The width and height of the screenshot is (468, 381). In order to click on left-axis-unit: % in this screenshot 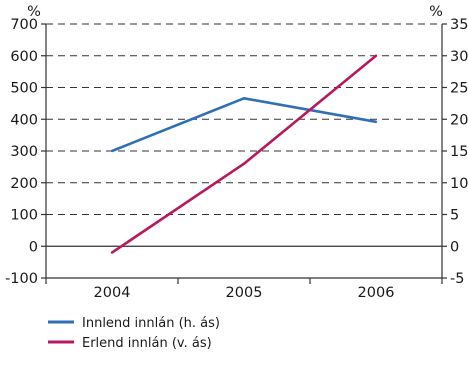, I will do `click(34, 12)`.